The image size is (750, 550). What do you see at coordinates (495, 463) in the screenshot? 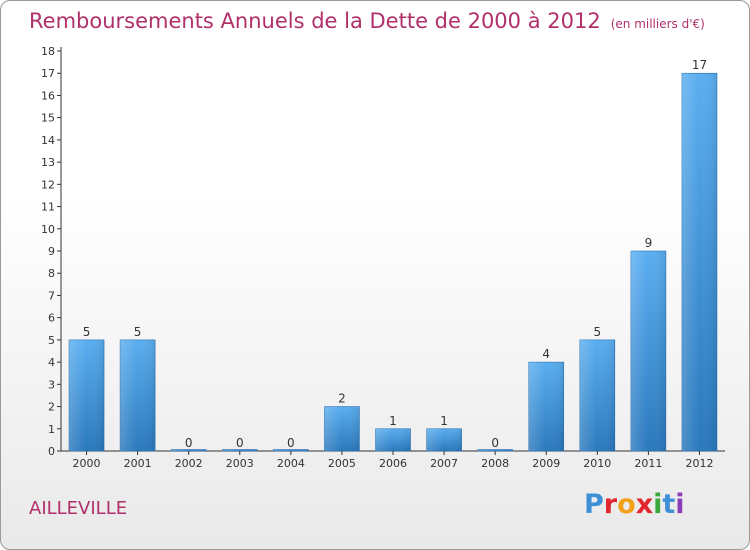
I see `x-tick-label-2008: 2008` at bounding box center [495, 463].